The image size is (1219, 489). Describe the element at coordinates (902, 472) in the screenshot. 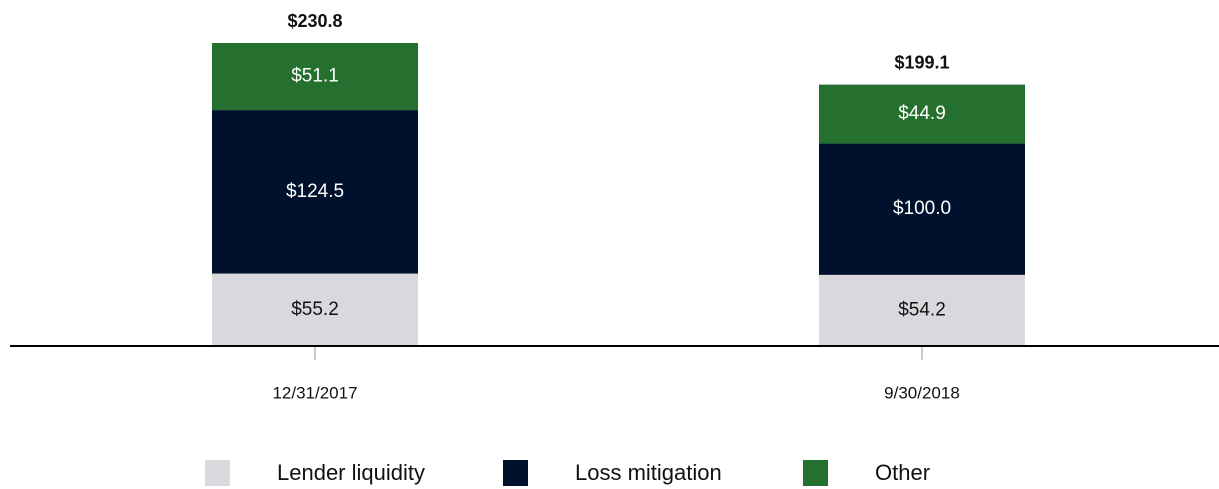

I see `legend-label: Other` at that location.